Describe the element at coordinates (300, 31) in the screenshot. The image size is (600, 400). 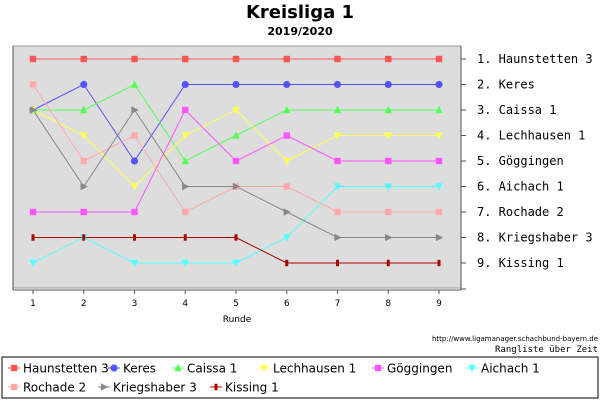
I see `chart-subtitle: 2019/2020` at that location.